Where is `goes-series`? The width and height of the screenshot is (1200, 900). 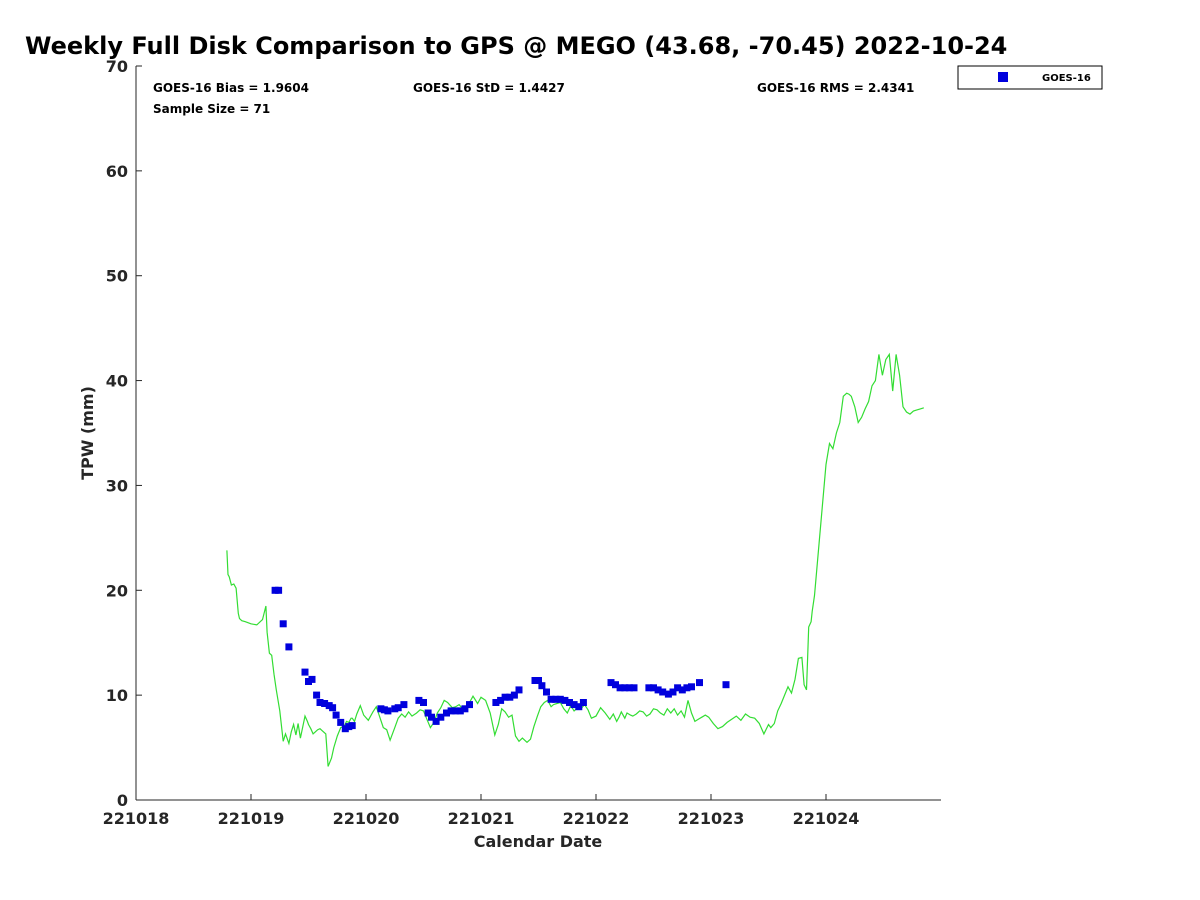
goes-series is located at coordinates (500, 659).